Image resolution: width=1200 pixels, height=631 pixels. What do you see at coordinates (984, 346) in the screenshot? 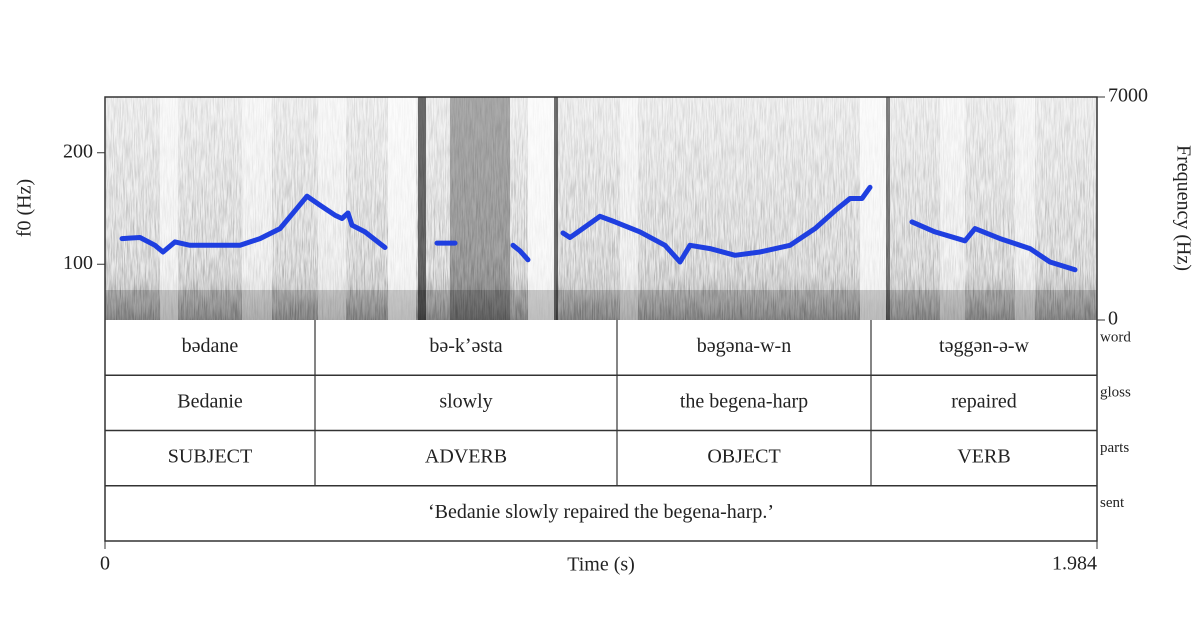
I see `tier-label: təggən-ə-w` at bounding box center [984, 346].